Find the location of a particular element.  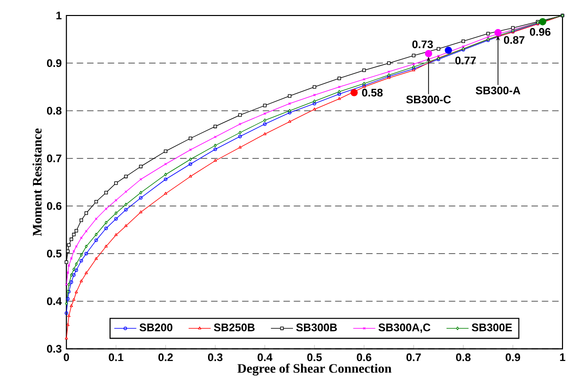

x-tick-label: 0.6 is located at coordinates (364, 358).